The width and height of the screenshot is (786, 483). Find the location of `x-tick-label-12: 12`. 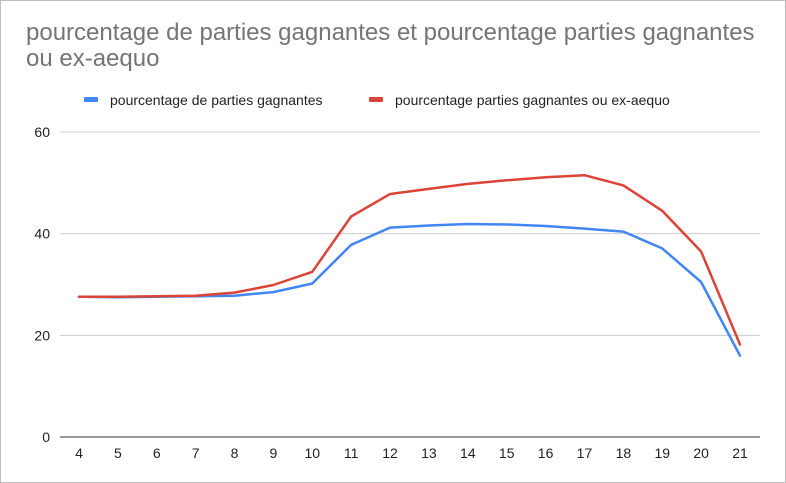

x-tick-label-12: 12 is located at coordinates (390, 453).